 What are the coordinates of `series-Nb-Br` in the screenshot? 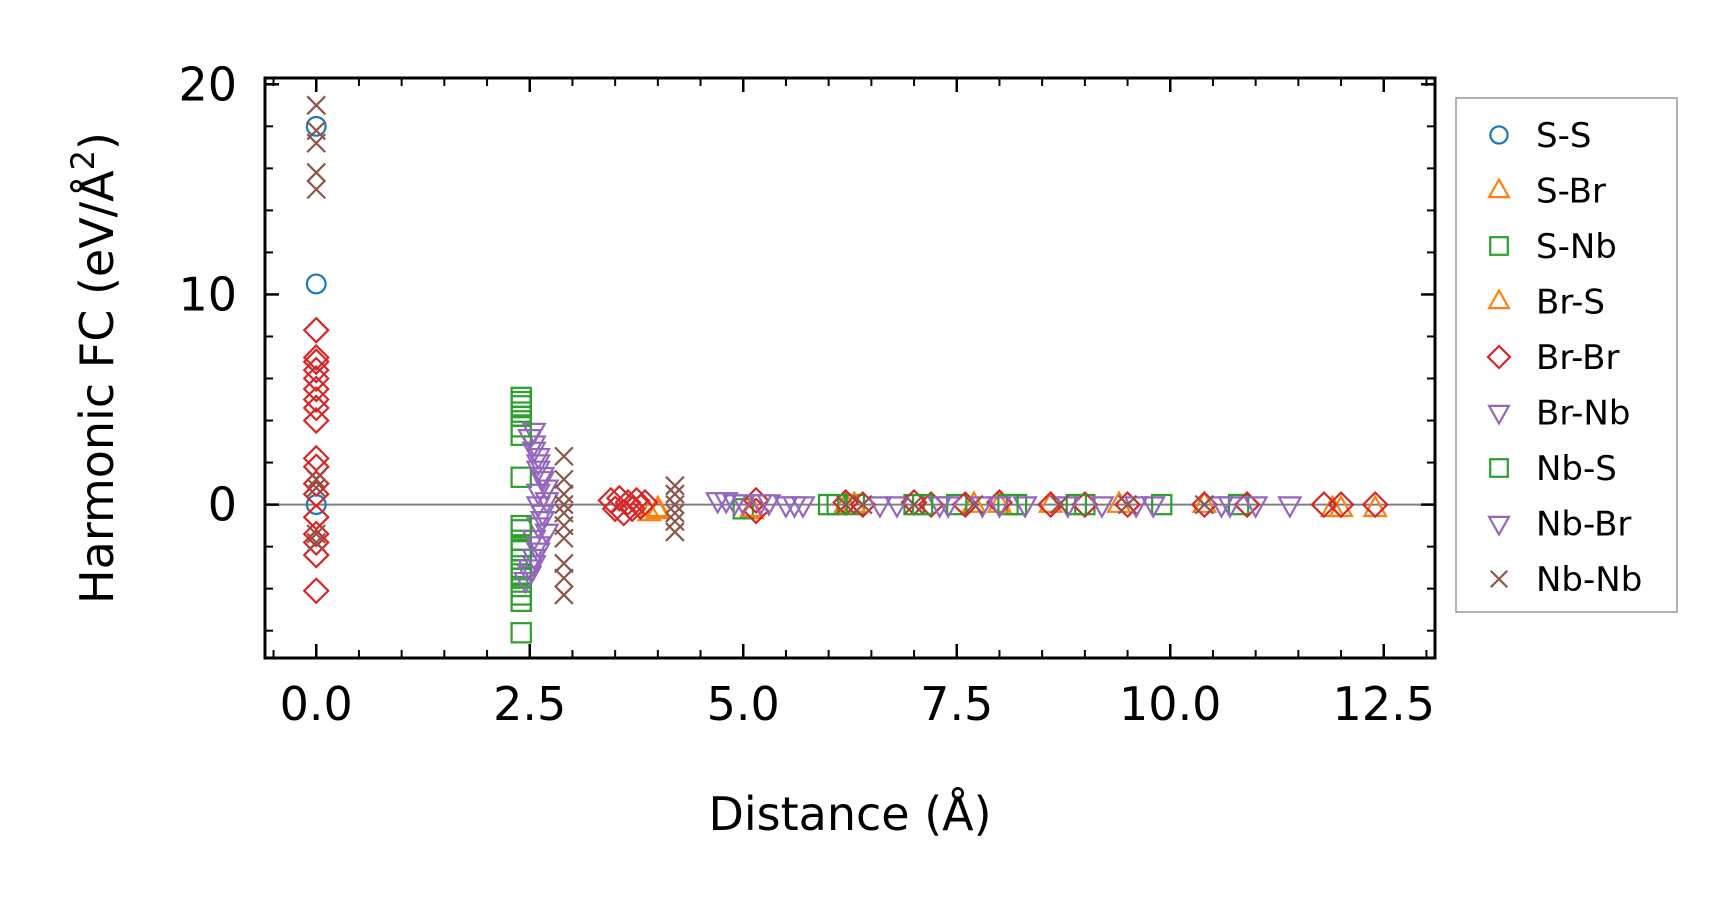 It's located at (890, 512).